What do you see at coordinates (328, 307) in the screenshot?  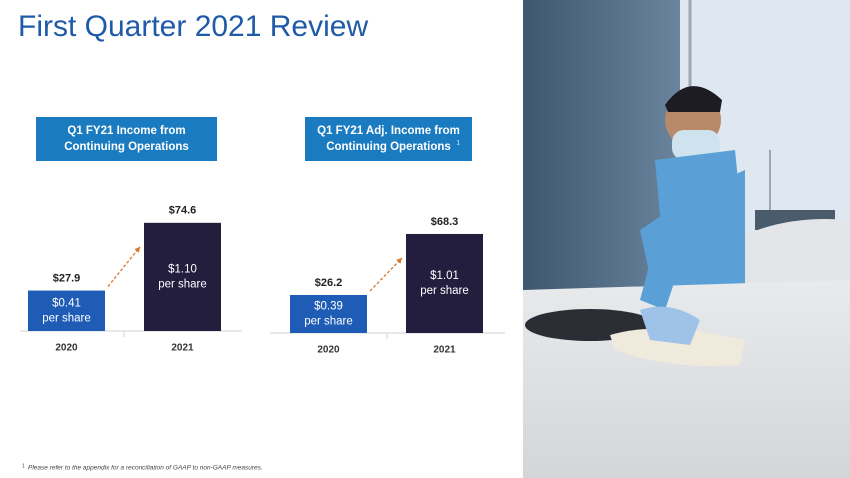 I see `bar-text: $0.39` at bounding box center [328, 307].